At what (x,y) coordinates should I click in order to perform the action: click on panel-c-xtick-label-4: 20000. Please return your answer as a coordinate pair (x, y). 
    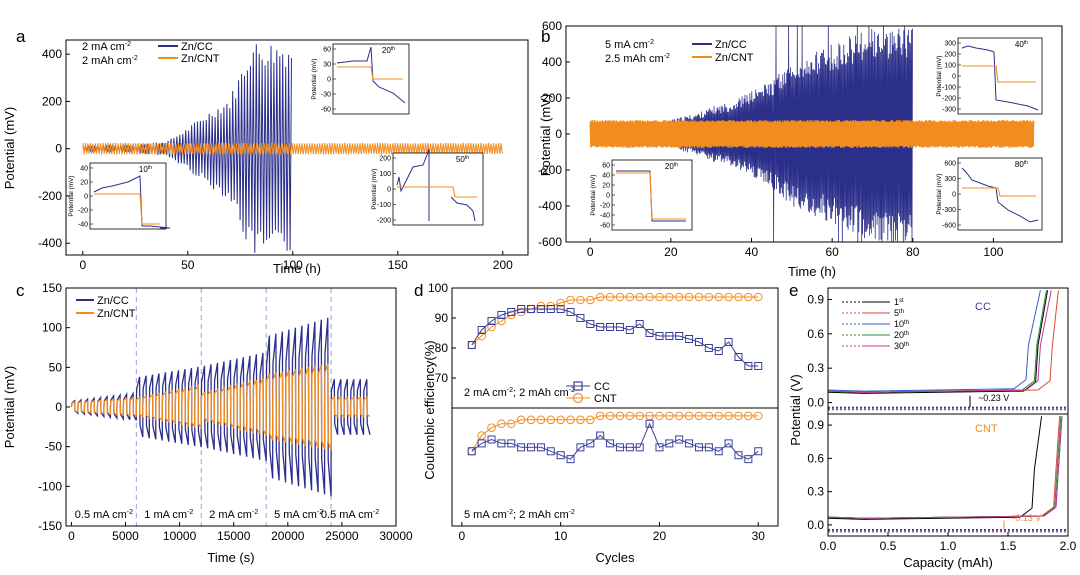
    Looking at the image, I should click on (288, 536).